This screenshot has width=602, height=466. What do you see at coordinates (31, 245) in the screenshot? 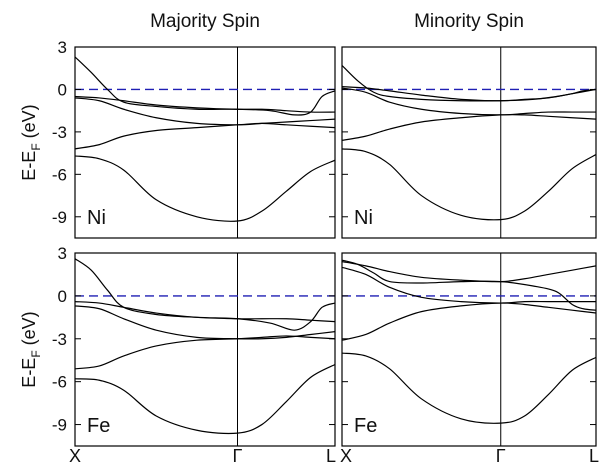
I see `y-axis-title: E-EF (eV)E-EF (eV)` at bounding box center [31, 245].